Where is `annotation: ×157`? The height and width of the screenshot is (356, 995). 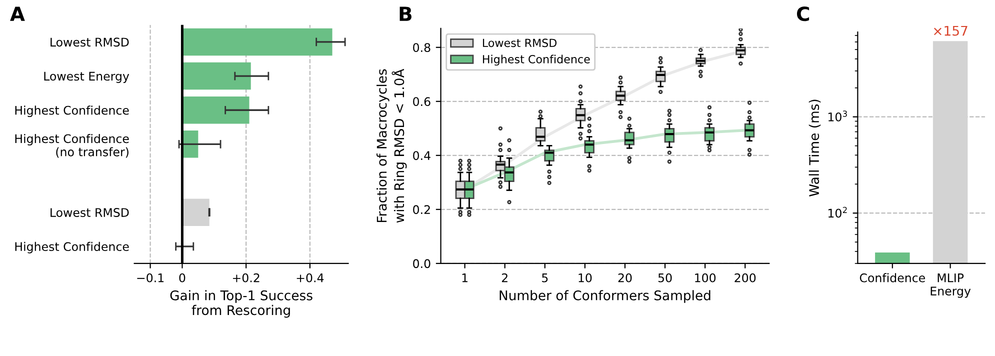 annotation: ×157 is located at coordinates (951, 31).